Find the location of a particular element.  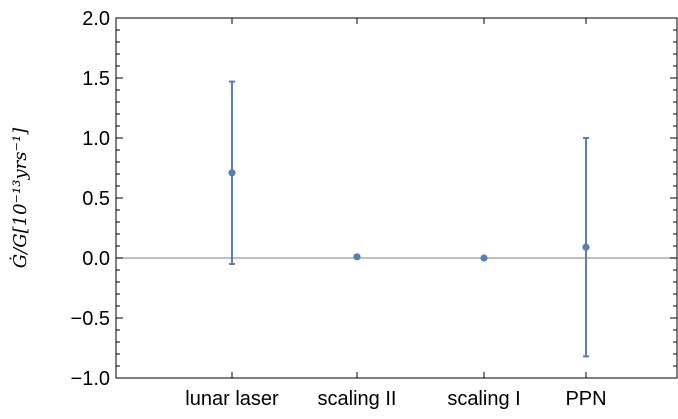

x-tick-label: lunar laser is located at coordinates (232, 399).